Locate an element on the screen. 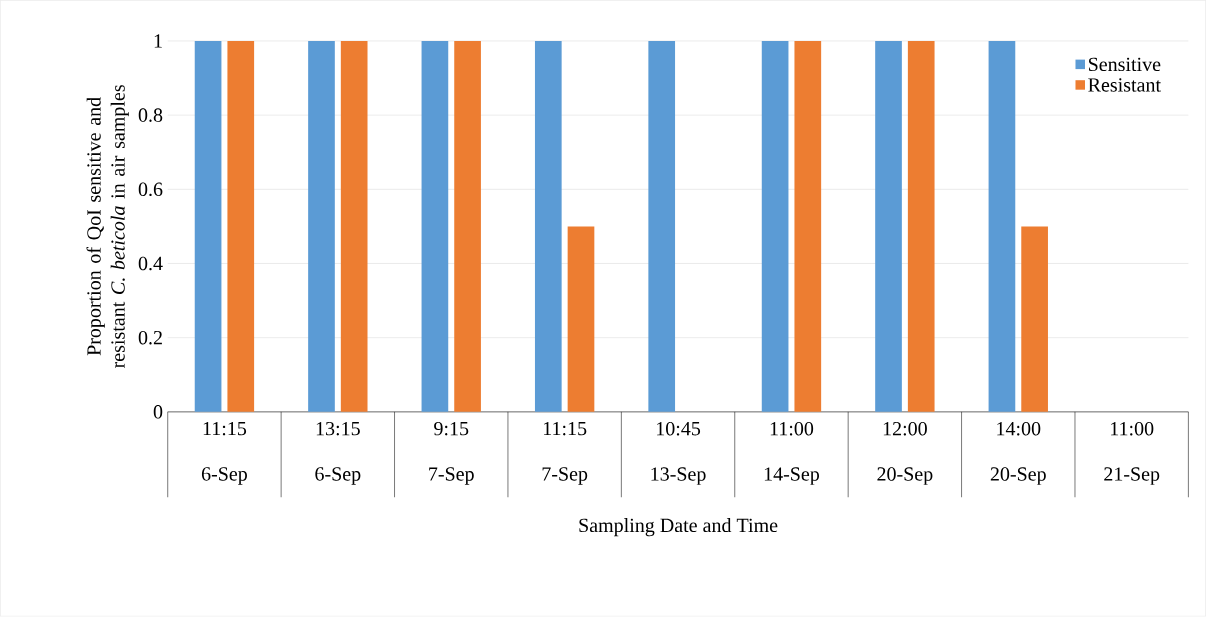 The image size is (1206, 617). category-label: 9:15 7-Sep is located at coordinates (451, 453).